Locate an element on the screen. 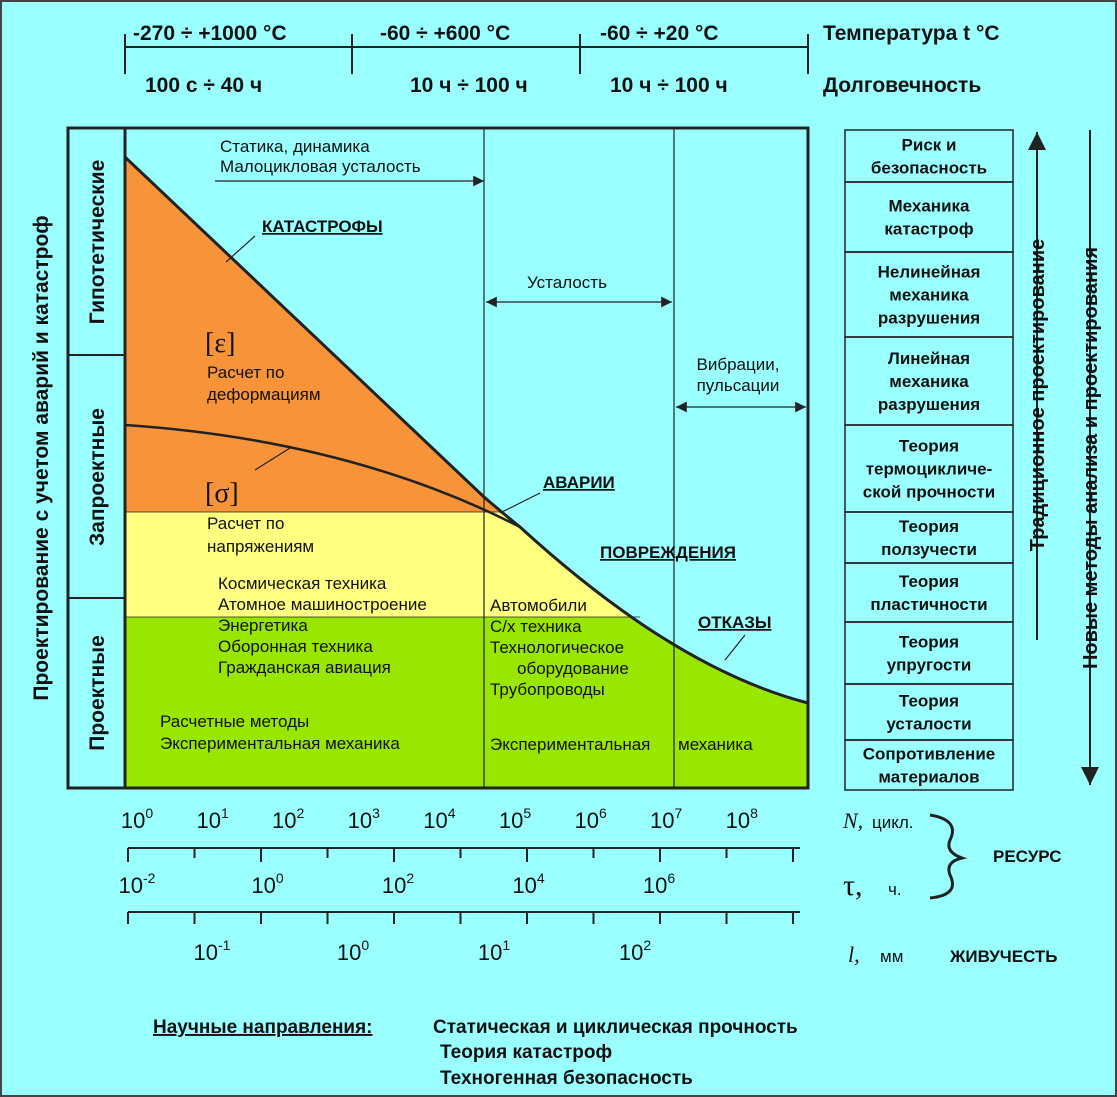 This screenshot has width=1117, height=1097. label: [ε] is located at coordinates (220, 343).